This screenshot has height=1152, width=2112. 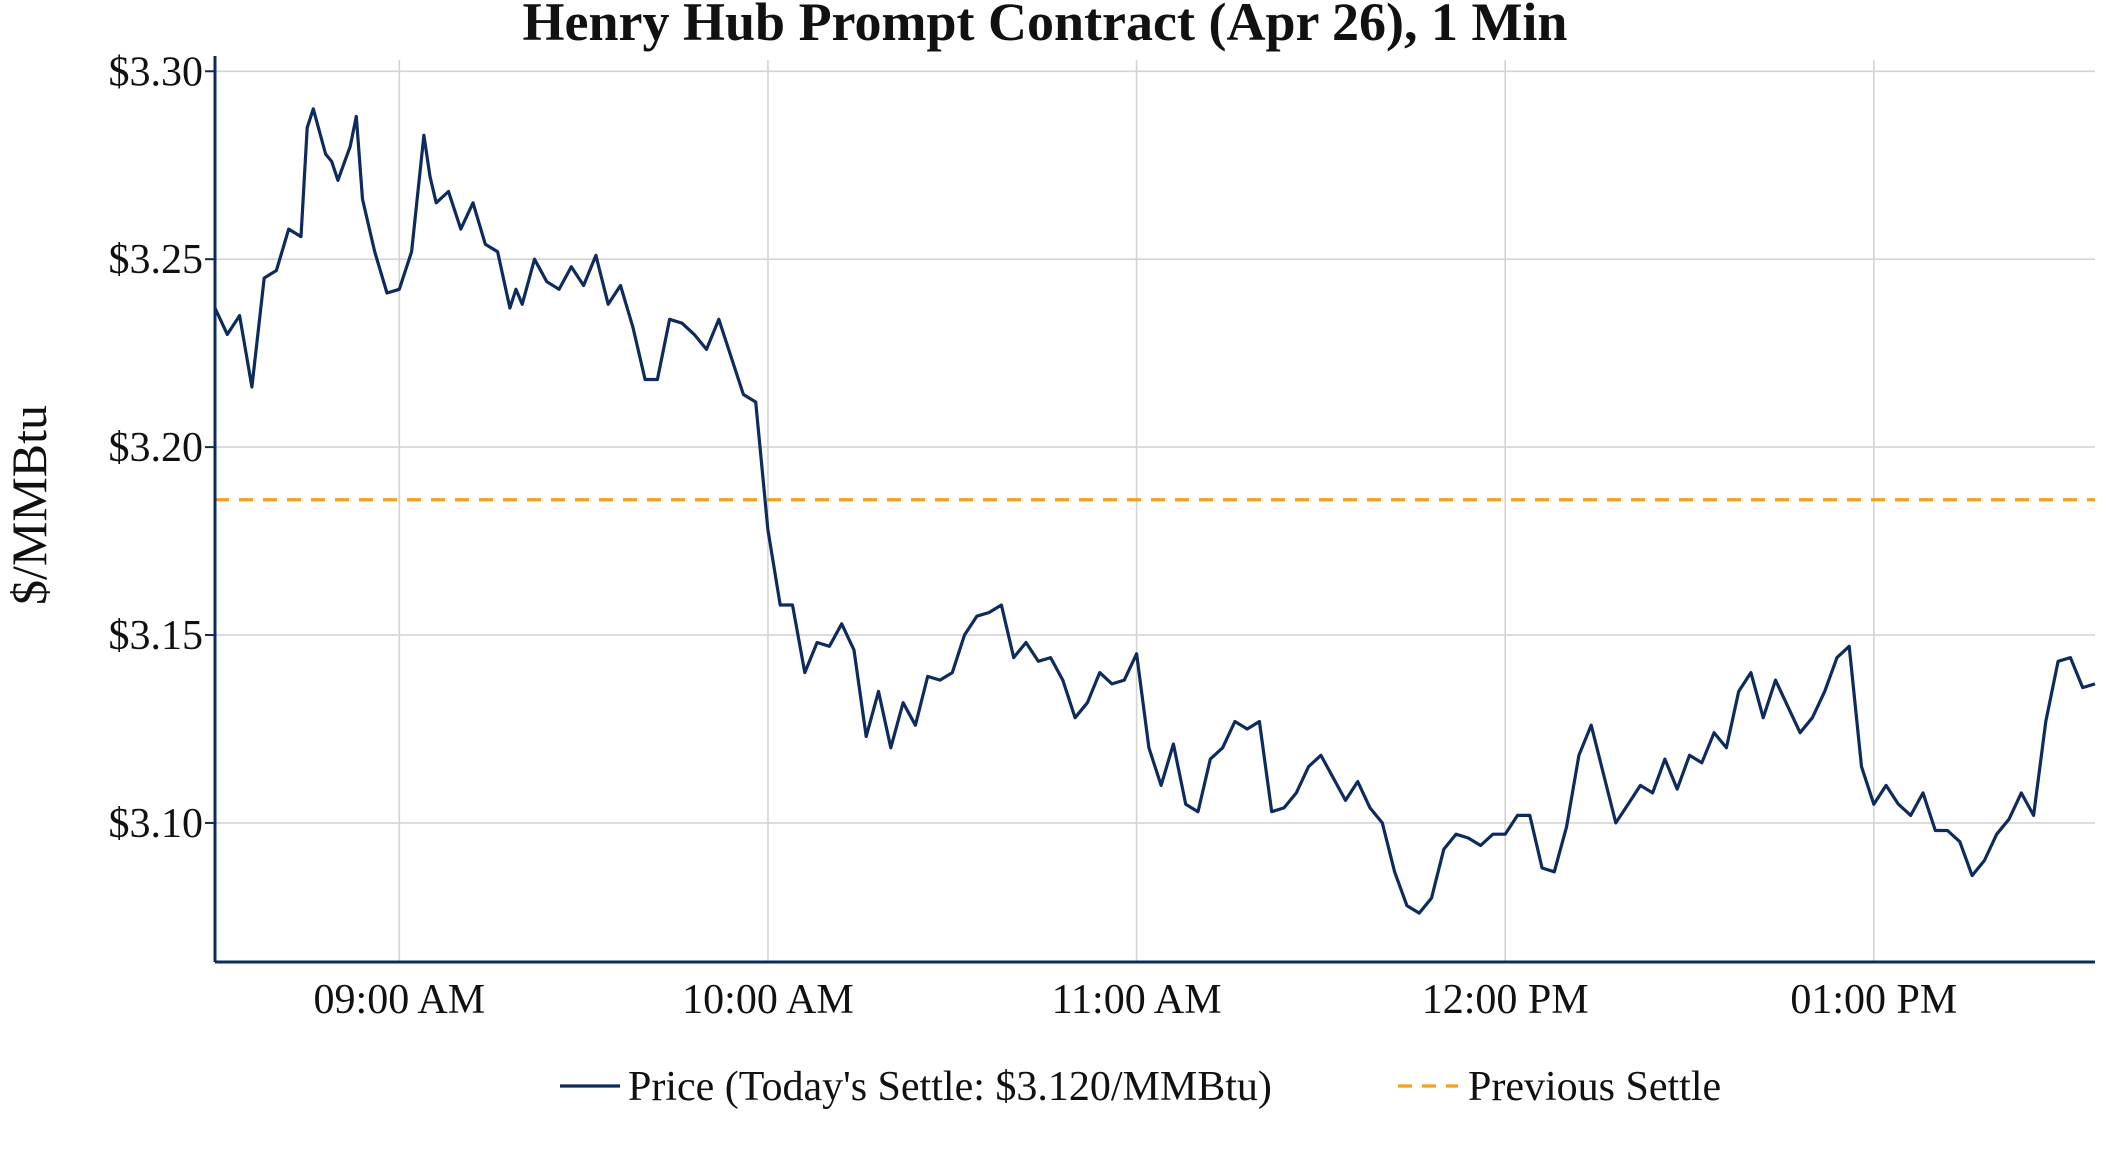 What do you see at coordinates (29, 505) in the screenshot?
I see `y-axis-title: $/MMBtu` at bounding box center [29, 505].